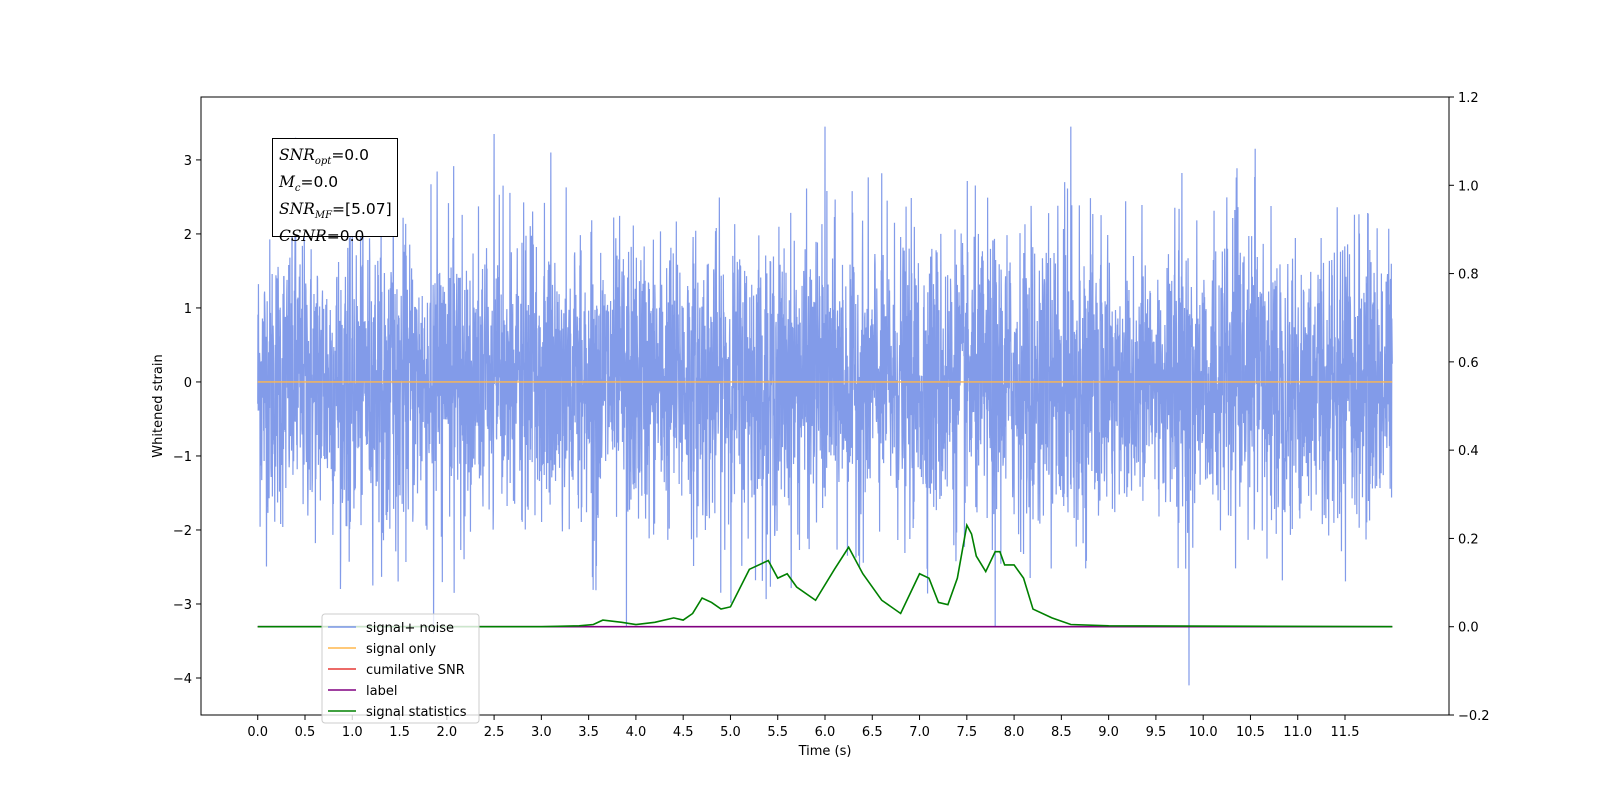  What do you see at coordinates (1468, 186) in the screenshot?
I see `y2-tick-label: 1.0` at bounding box center [1468, 186].